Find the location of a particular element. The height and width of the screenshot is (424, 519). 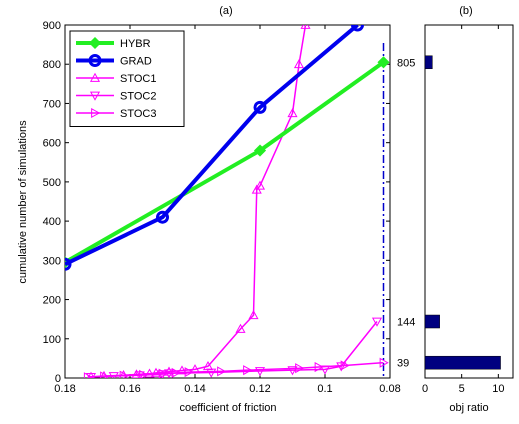

panel-a-y-axis-label: cumulative number of simulations is located at coordinates (23, 202).